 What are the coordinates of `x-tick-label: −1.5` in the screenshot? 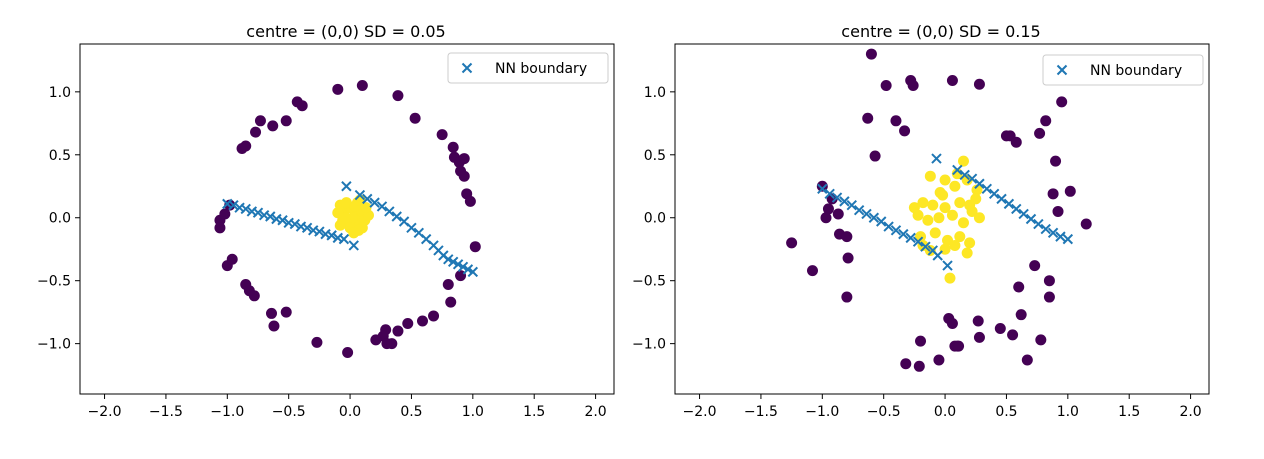 It's located at (166, 412).